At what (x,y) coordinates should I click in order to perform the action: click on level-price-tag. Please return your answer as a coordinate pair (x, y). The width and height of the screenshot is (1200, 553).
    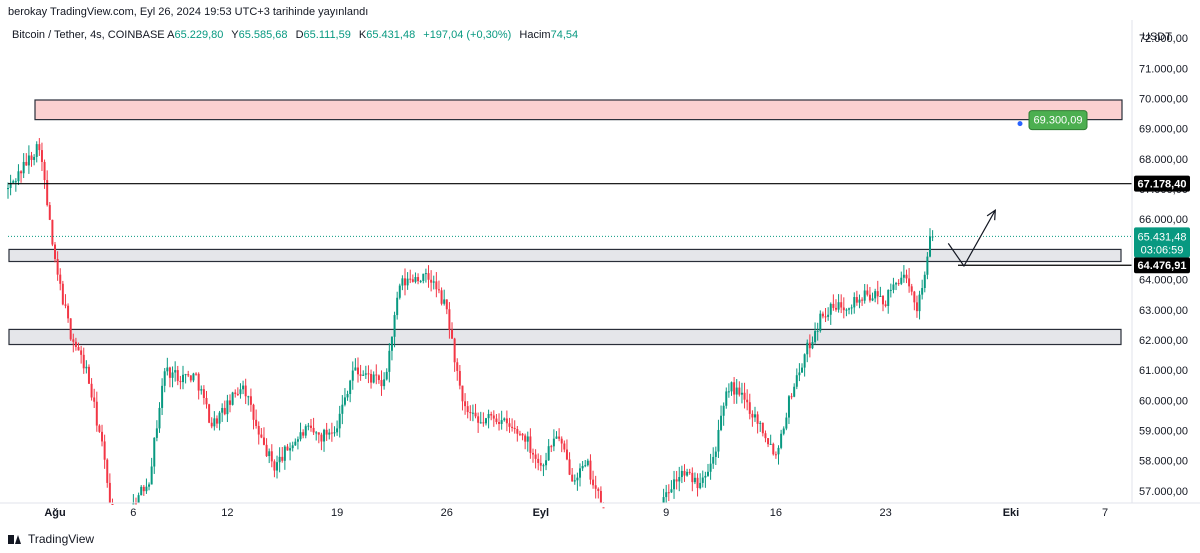
    Looking at the image, I should click on (1162, 265).